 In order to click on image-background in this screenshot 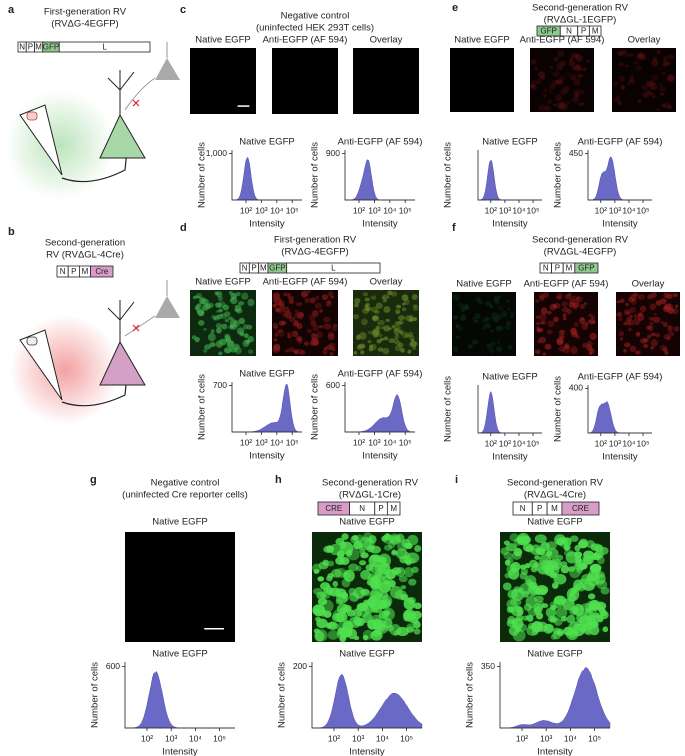, I will do `click(644, 80)`.